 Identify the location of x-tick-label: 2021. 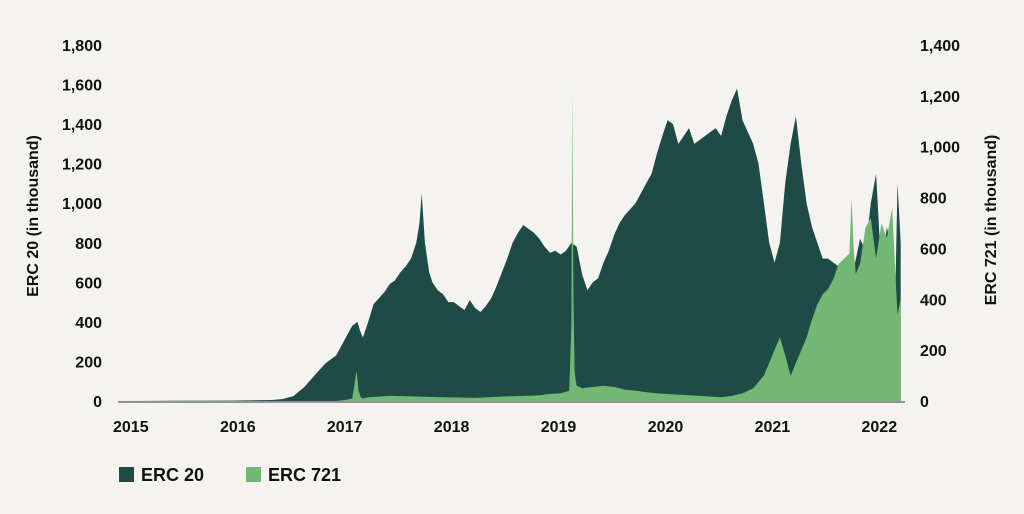
(773, 427).